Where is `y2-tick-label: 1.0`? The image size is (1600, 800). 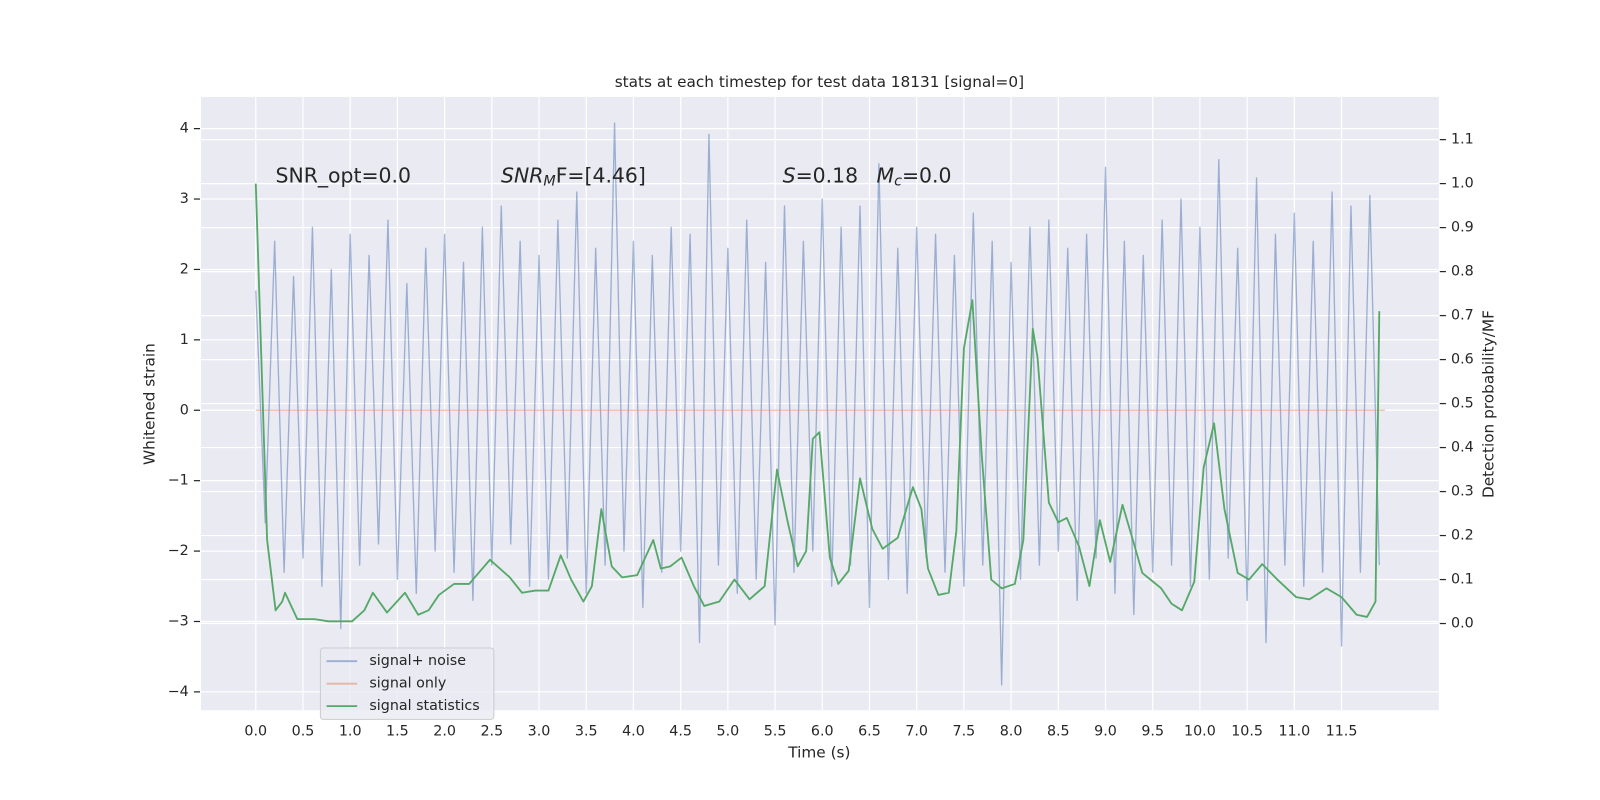 y2-tick-label: 1.0 is located at coordinates (1462, 184).